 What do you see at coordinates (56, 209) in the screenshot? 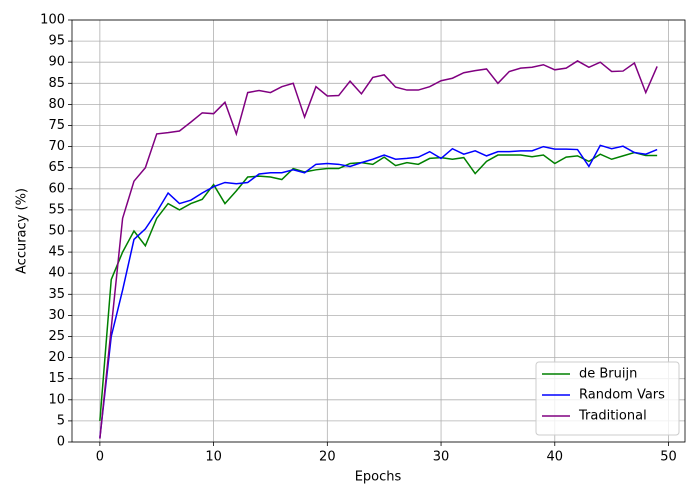
I see `y-tick-label: 55` at bounding box center [56, 209].